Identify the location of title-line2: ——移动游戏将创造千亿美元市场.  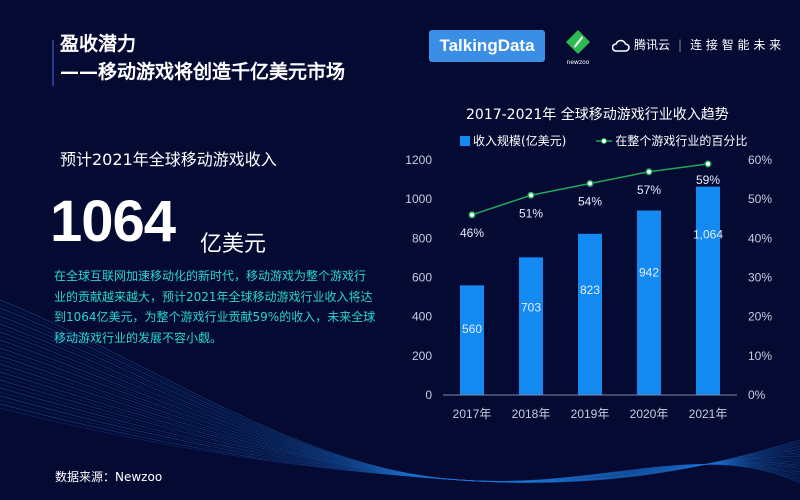
(203, 72).